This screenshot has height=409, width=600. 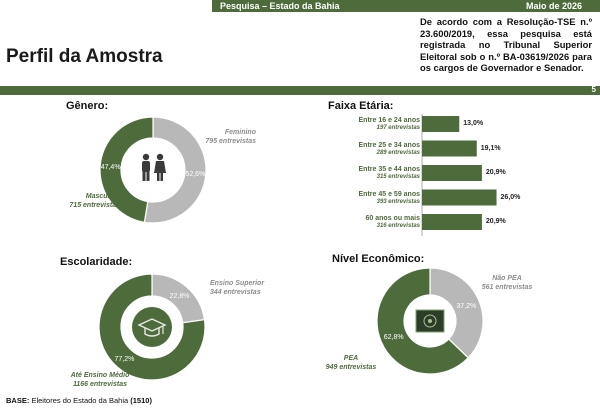 I want to click on bar-category-count-2: 315 entrevistas, so click(x=398, y=177).